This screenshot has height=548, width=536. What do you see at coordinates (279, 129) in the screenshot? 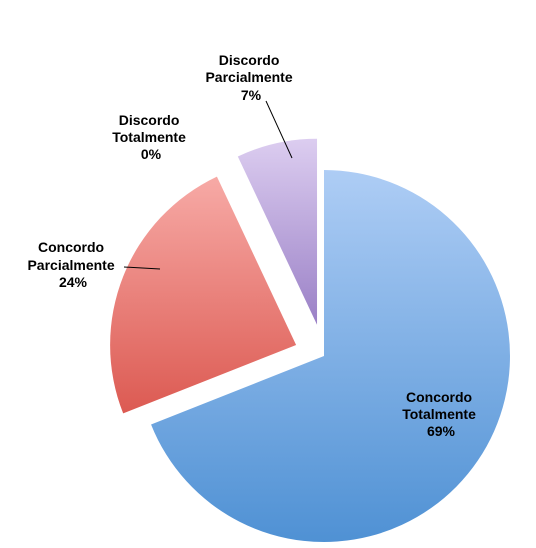
I see `leader-line-discordo-parcialmente` at bounding box center [279, 129].